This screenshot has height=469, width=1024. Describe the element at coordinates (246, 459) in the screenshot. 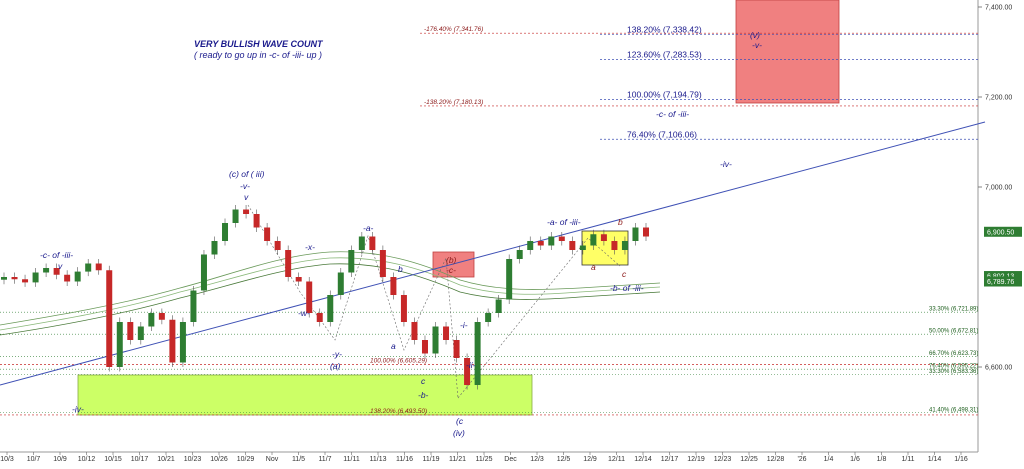

I see `x-tick-label: 10/29` at that location.